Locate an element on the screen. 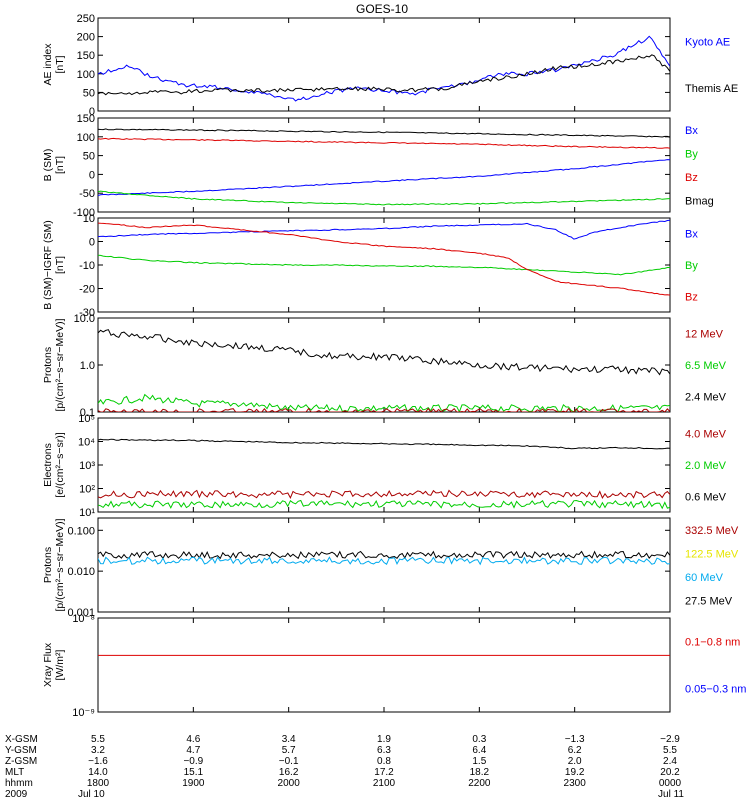 The height and width of the screenshot is (800, 750). x-axis-value: 15.1 is located at coordinates (194, 772).